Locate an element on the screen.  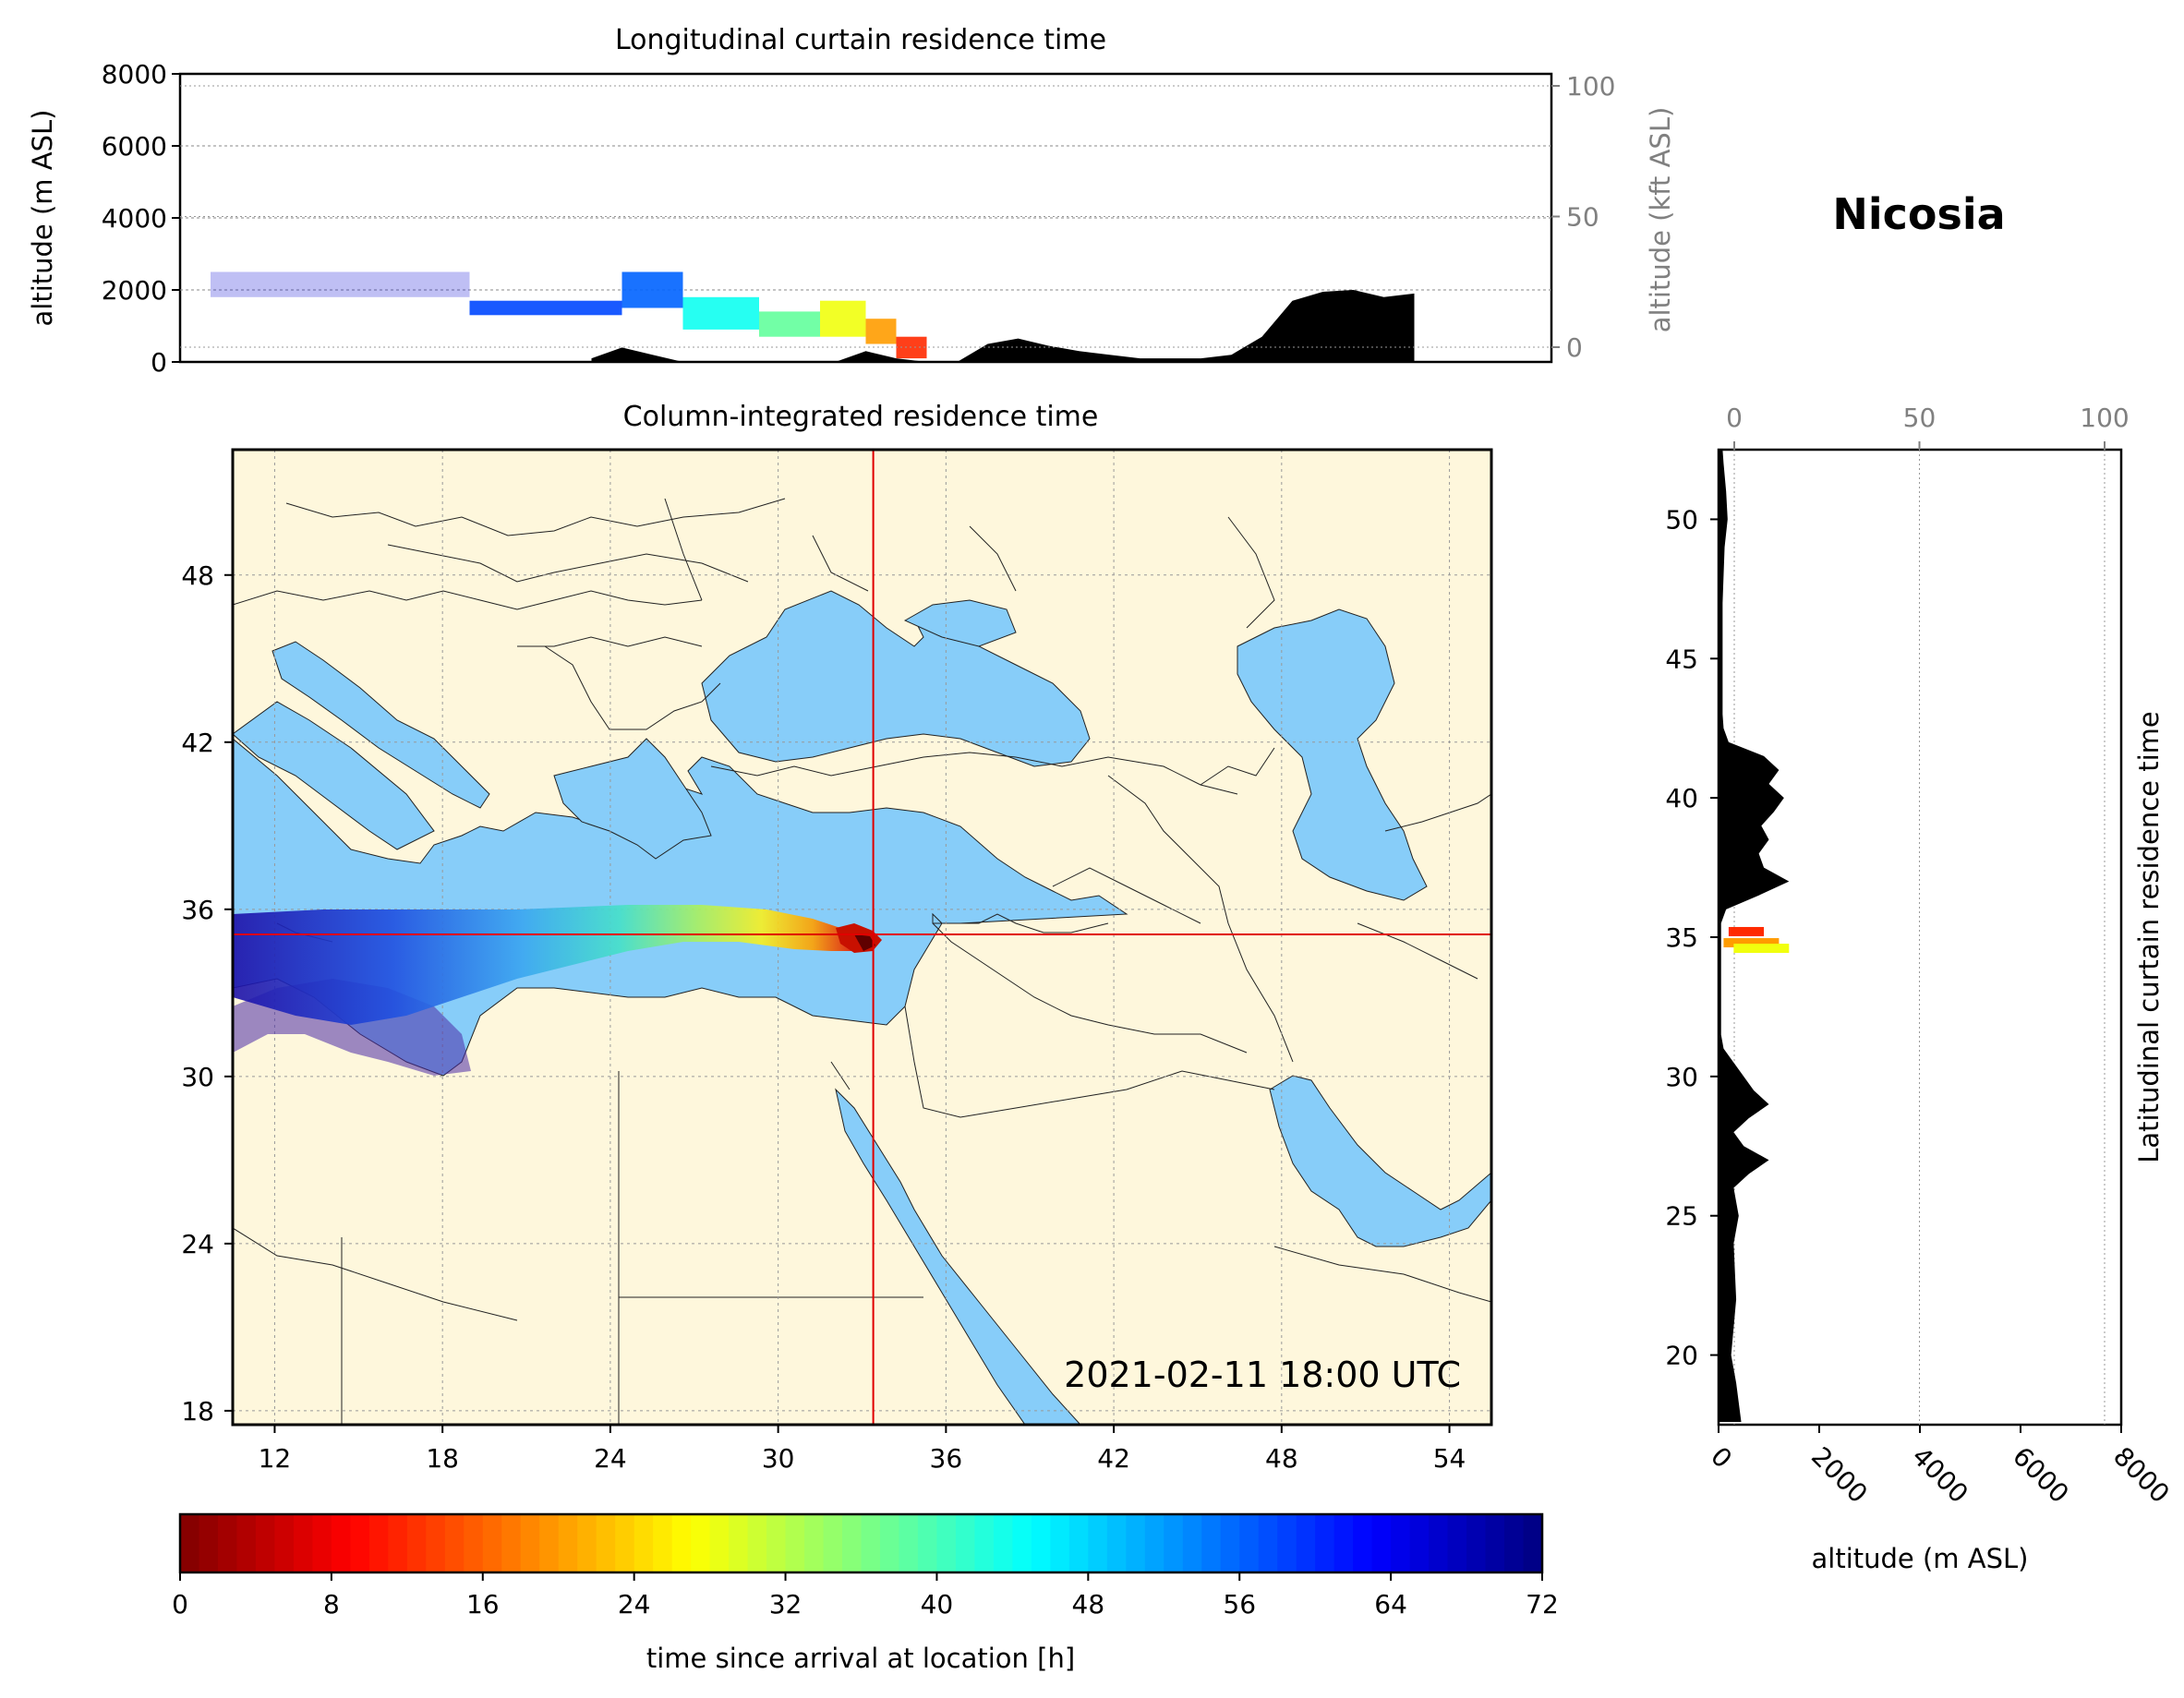
colorbar-label: time since arrival at location [h] is located at coordinates (860, 1658).